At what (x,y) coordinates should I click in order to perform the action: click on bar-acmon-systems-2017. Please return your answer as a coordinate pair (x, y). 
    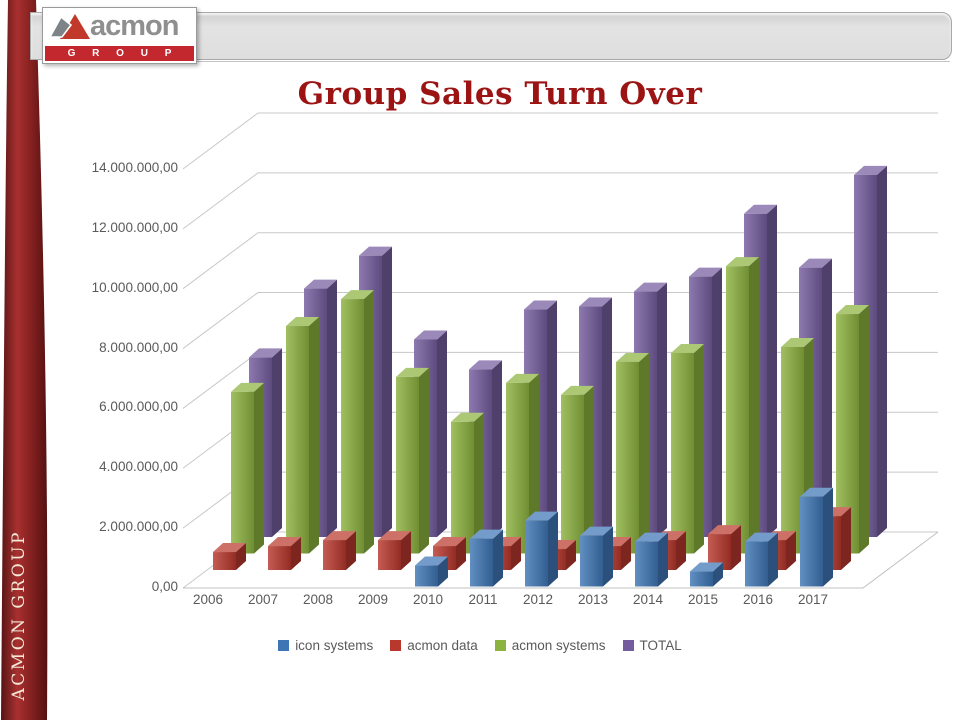
    Looking at the image, I should click on (852, 429).